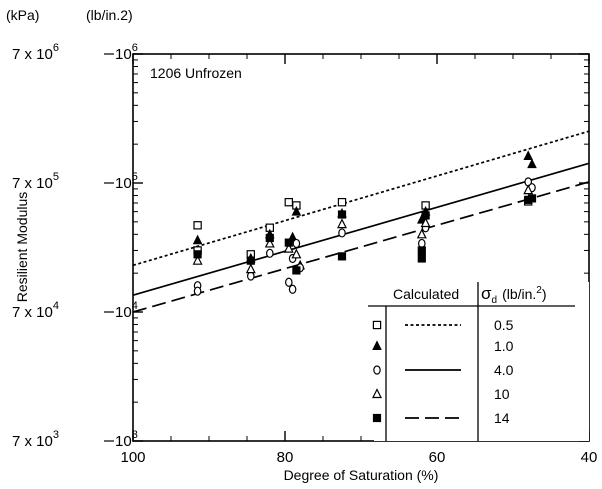 The height and width of the screenshot is (489, 602). What do you see at coordinates (504, 325) in the screenshot?
I see `legend-value: 0.5` at bounding box center [504, 325].